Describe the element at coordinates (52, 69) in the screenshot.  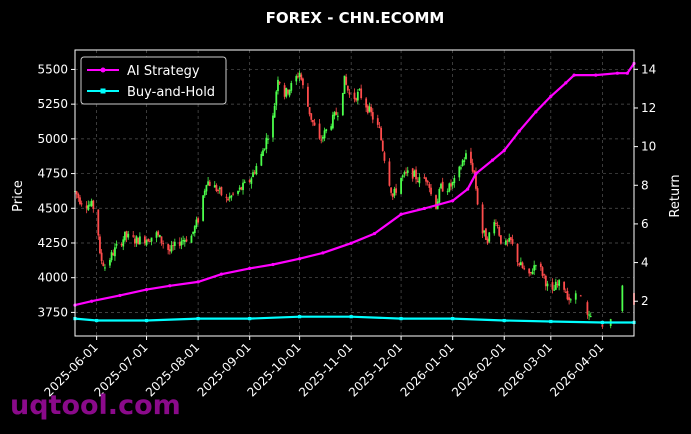
I see `y-tick-label-left: 5500` at that location.